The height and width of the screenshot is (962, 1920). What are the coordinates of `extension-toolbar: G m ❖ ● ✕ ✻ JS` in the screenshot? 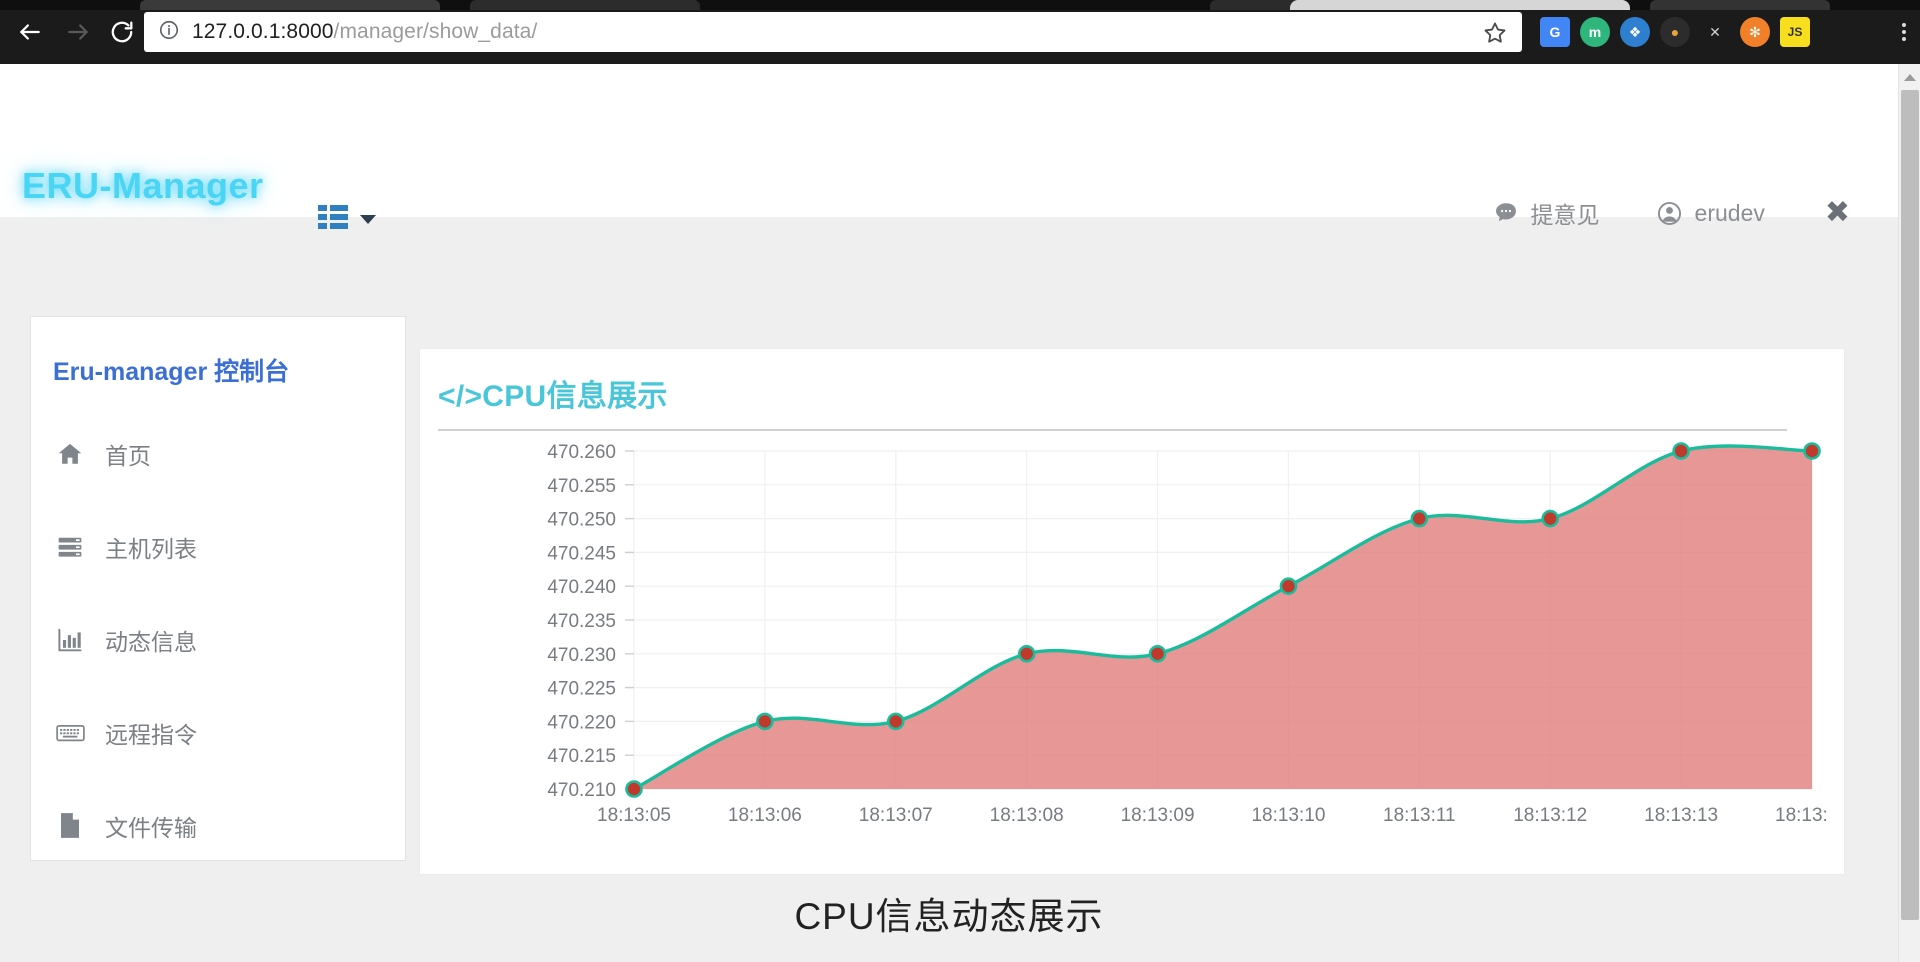 It's located at (1675, 32).